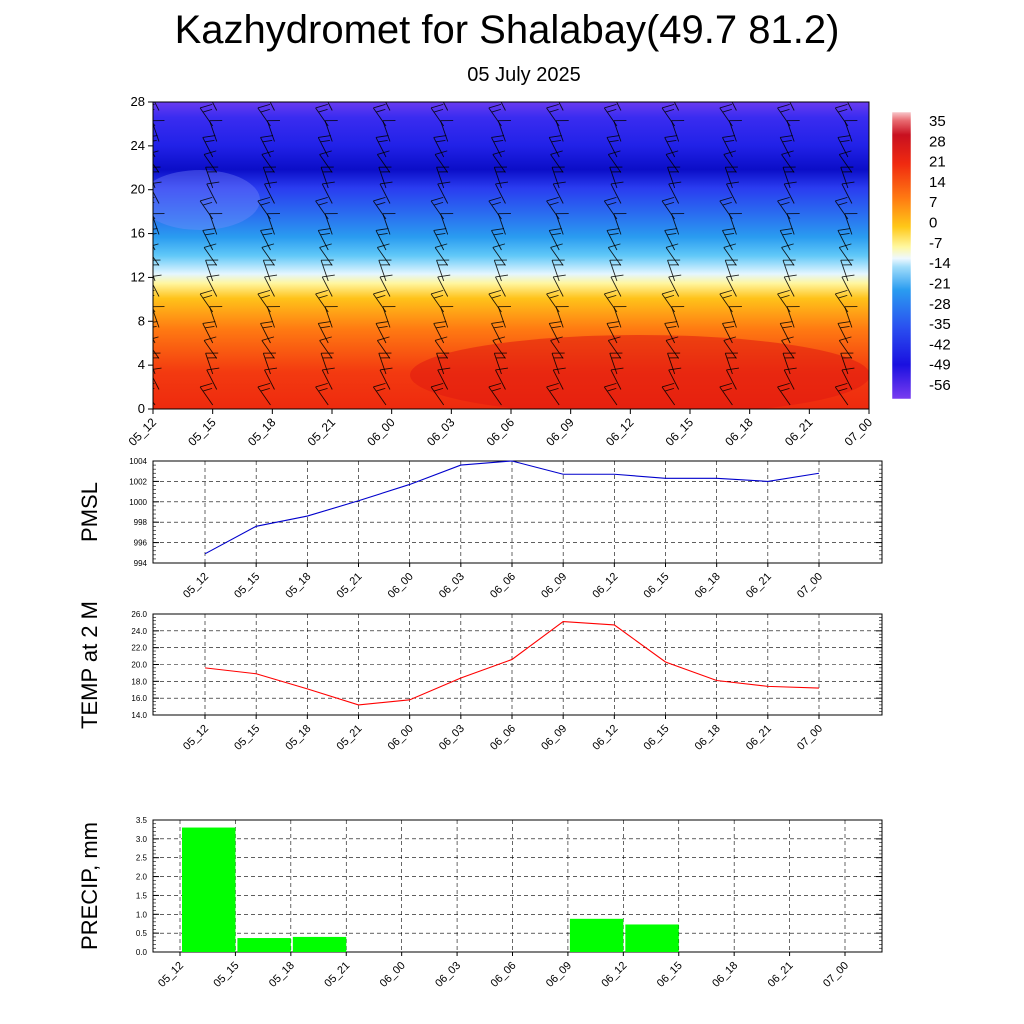 The width and height of the screenshot is (1024, 1024). What do you see at coordinates (138, 481) in the screenshot?
I see `y-tick-label: 1002` at bounding box center [138, 481].